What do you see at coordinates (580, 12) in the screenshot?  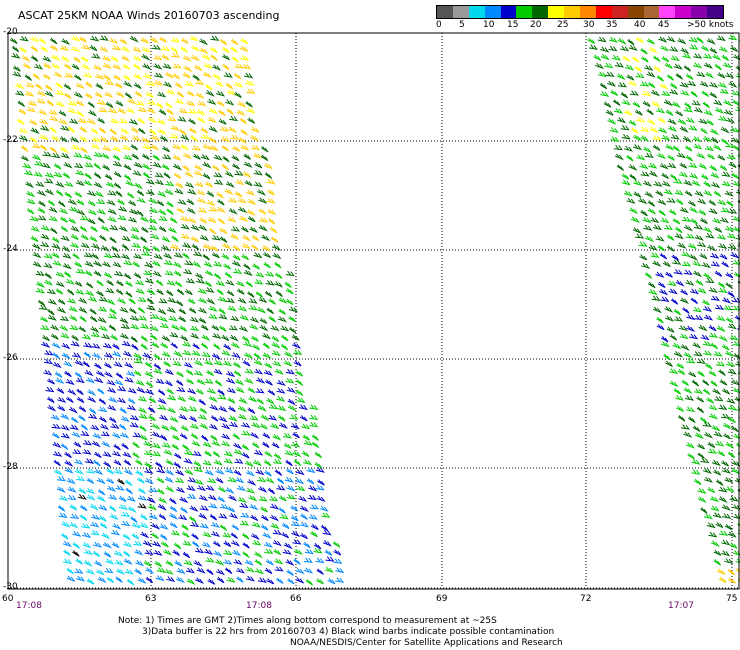 I see `wind-speed-color-legend` at bounding box center [580, 12].